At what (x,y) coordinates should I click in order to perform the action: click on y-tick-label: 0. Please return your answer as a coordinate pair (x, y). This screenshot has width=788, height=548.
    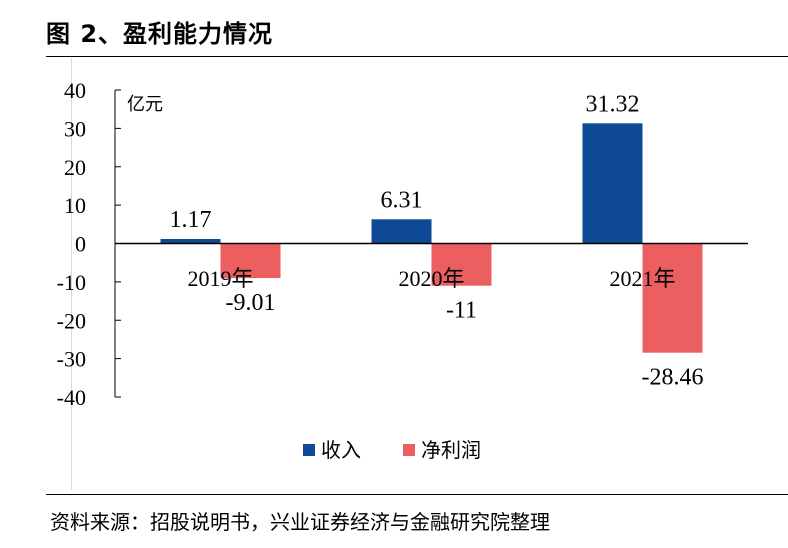
    Looking at the image, I should click on (80, 244).